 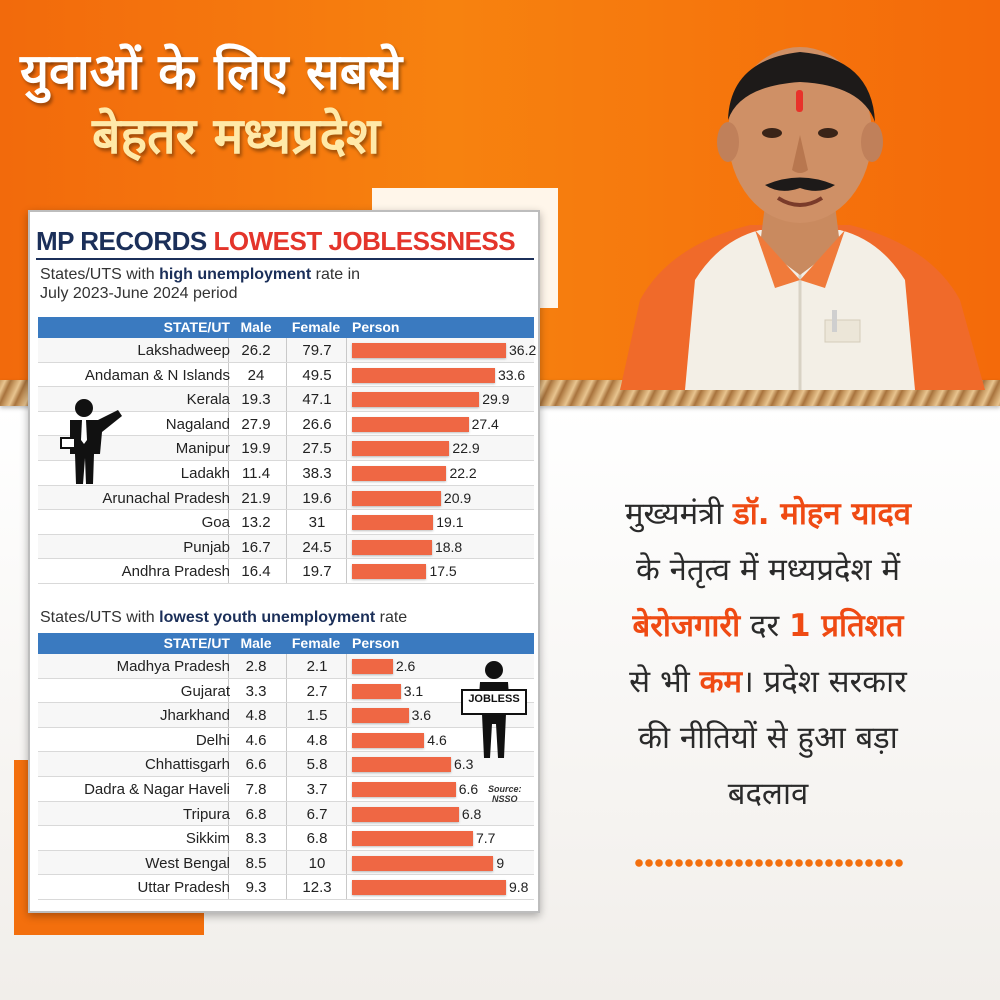 I want to click on bar-cell: 19.1, so click(x=443, y=522).